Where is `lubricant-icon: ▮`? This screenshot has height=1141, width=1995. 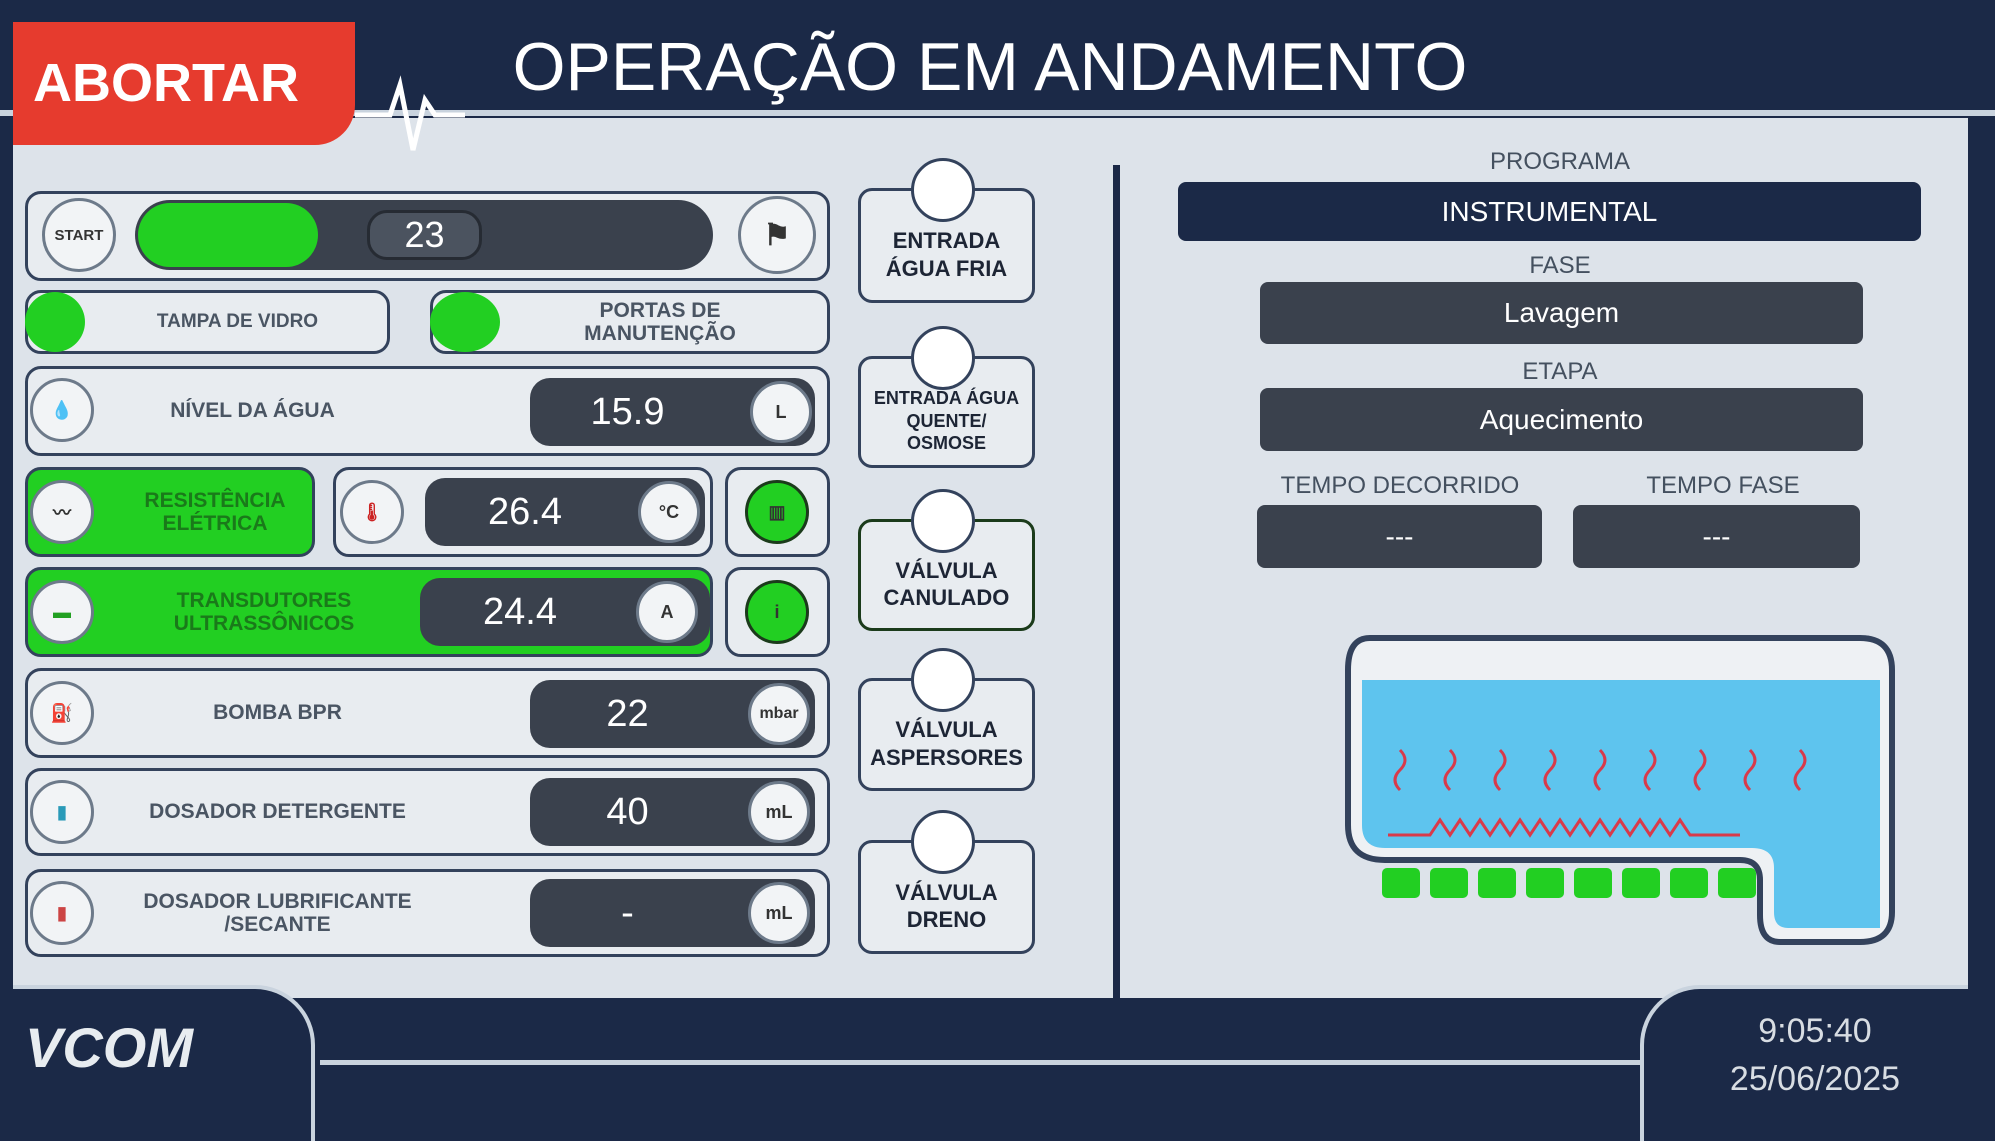
lubricant-icon: ▮ is located at coordinates (62, 913).